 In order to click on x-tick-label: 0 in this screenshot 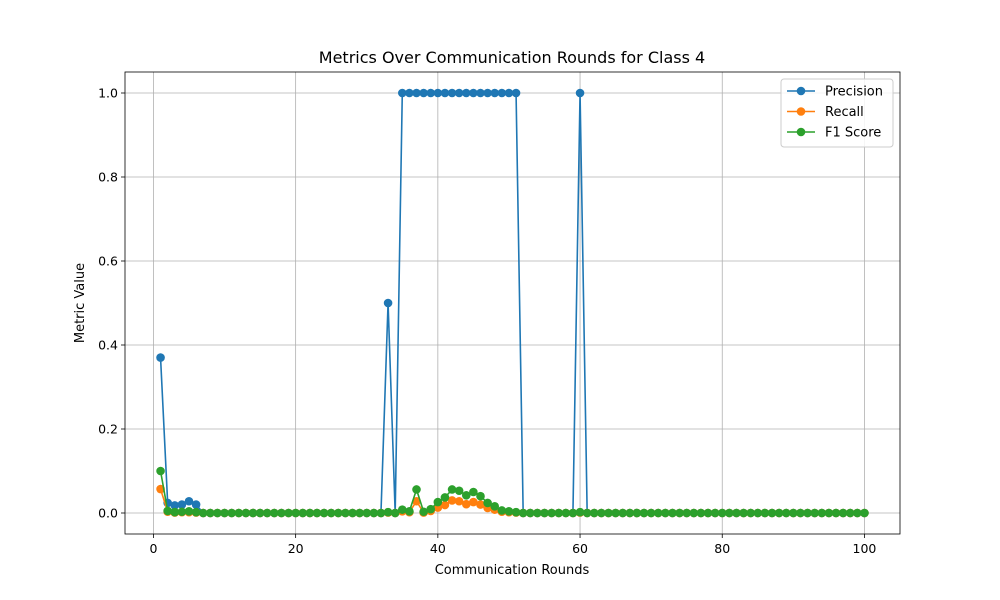, I will do `click(153, 548)`.